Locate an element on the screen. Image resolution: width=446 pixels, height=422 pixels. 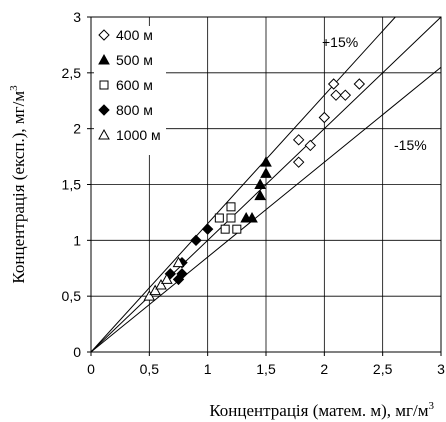
y-axis-title: Концентрація (експ.), мг/м3 is located at coordinates (18, 184).